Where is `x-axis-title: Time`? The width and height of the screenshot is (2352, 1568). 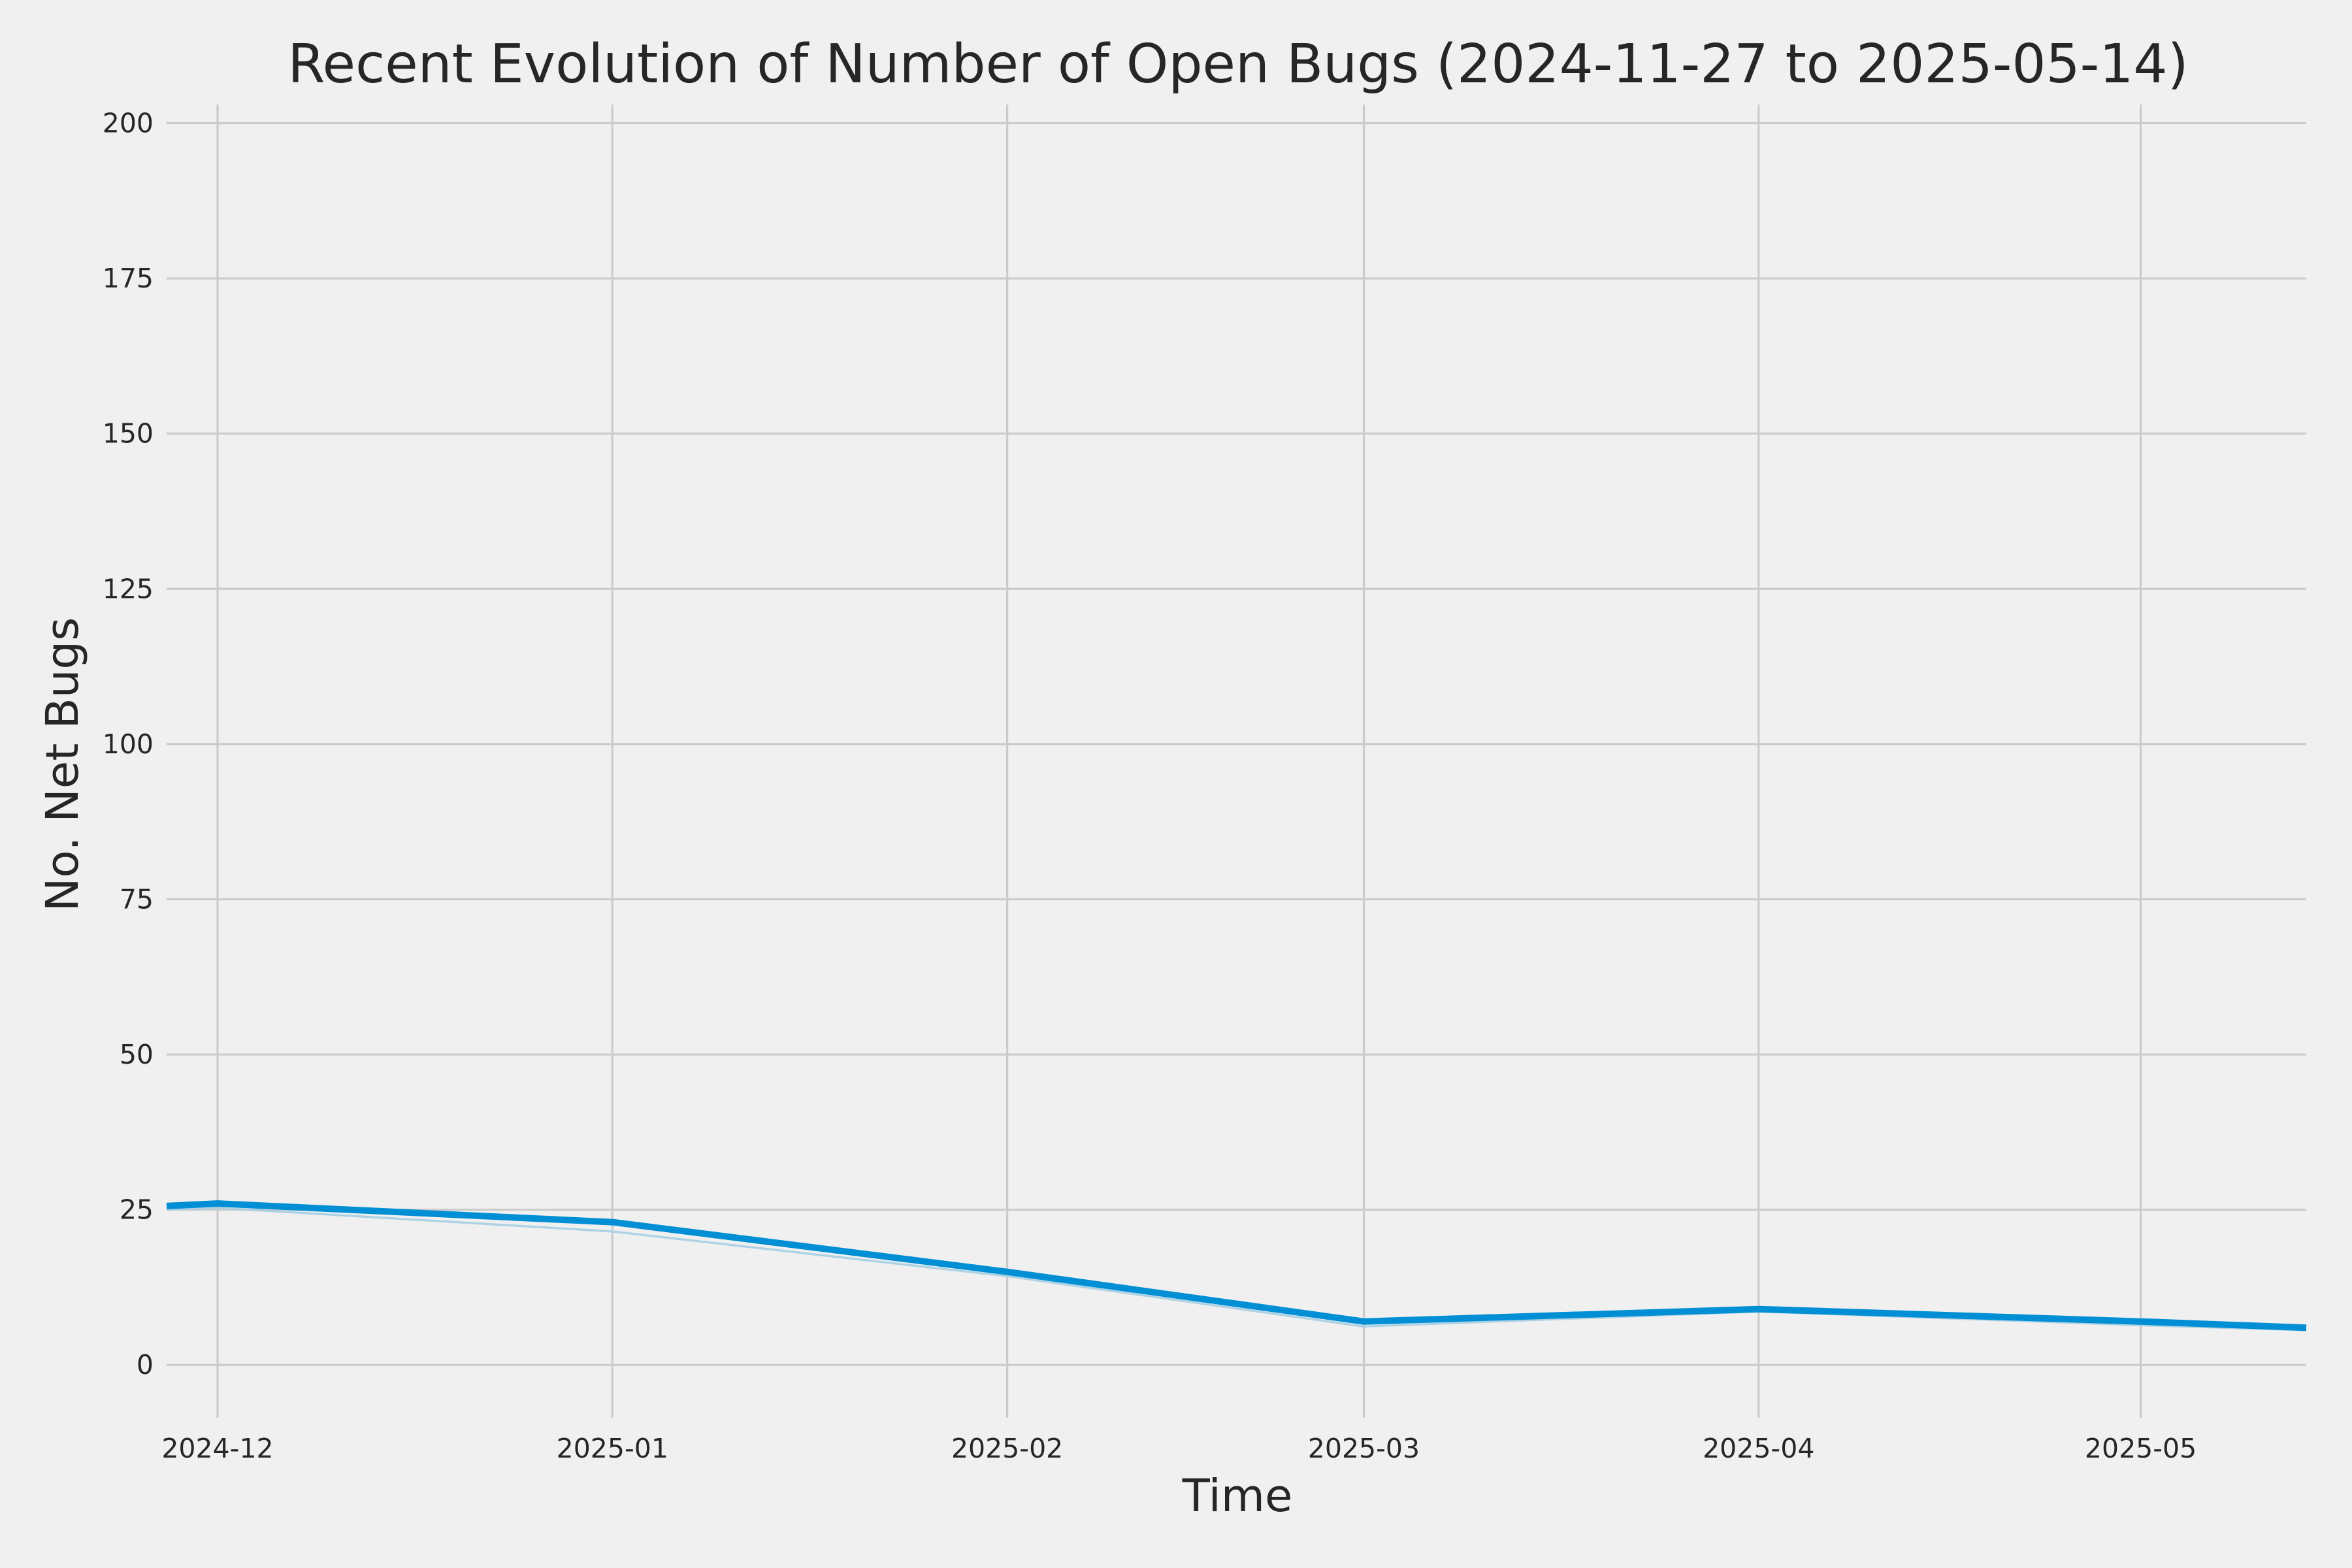
x-axis-title: Time is located at coordinates (1237, 1496).